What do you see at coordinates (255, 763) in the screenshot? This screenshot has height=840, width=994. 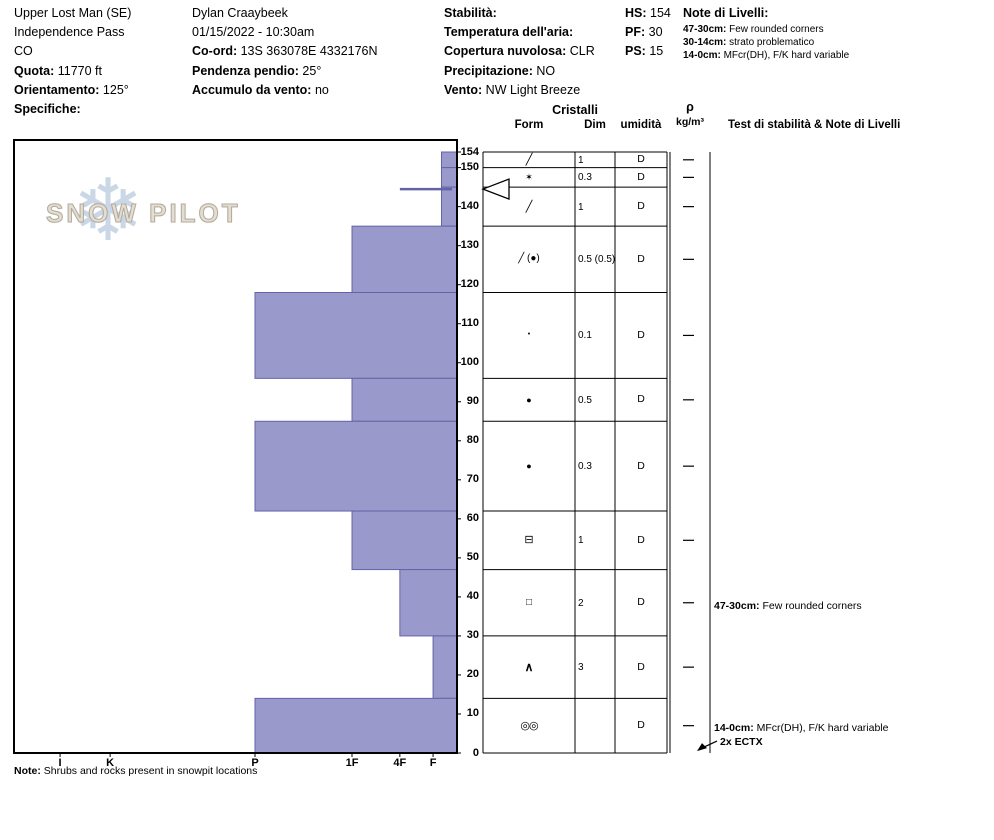 I see `hardness-tick-label: P` at bounding box center [255, 763].